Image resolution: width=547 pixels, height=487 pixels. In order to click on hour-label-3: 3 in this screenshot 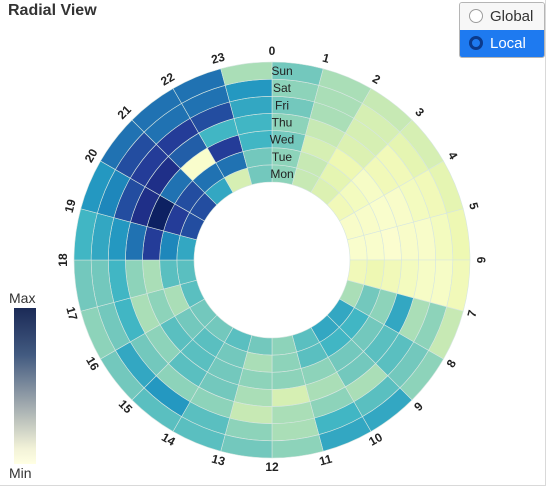, I will do `click(419, 112)`.